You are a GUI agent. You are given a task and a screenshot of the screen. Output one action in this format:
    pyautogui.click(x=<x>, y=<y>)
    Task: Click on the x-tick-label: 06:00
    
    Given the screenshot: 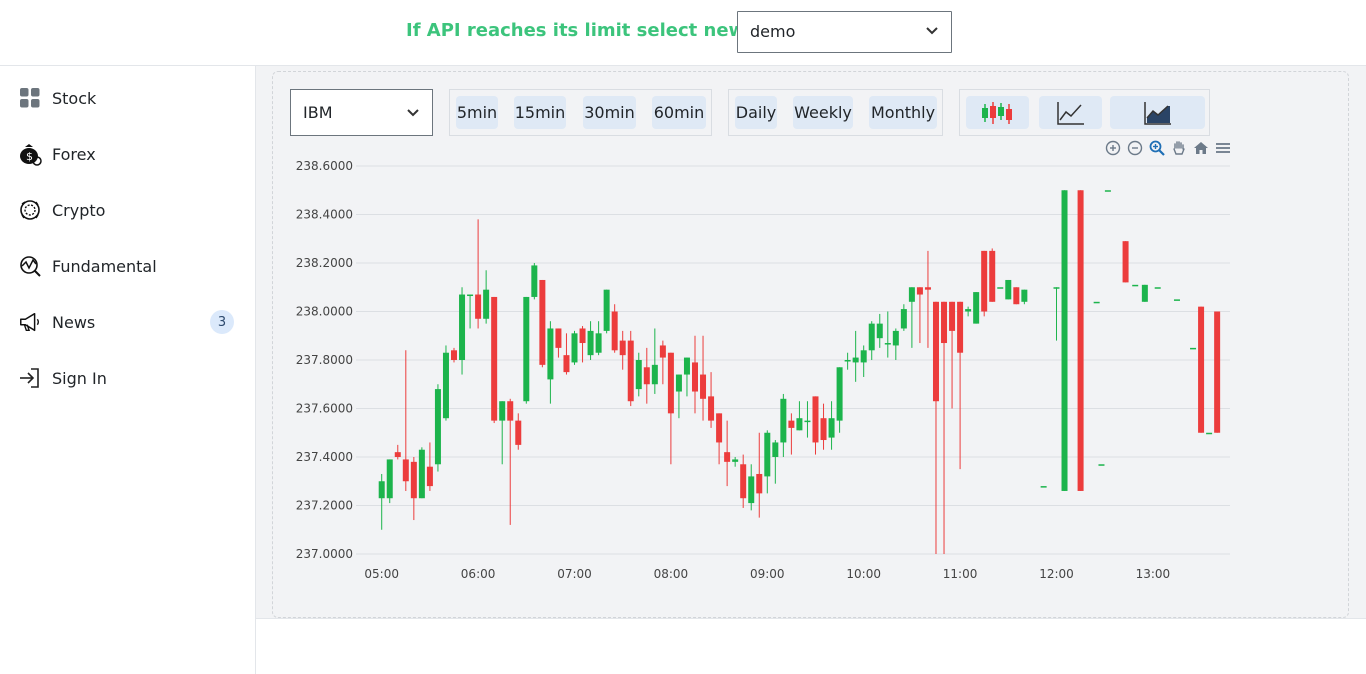 What is the action you would take?
    pyautogui.click(x=478, y=574)
    